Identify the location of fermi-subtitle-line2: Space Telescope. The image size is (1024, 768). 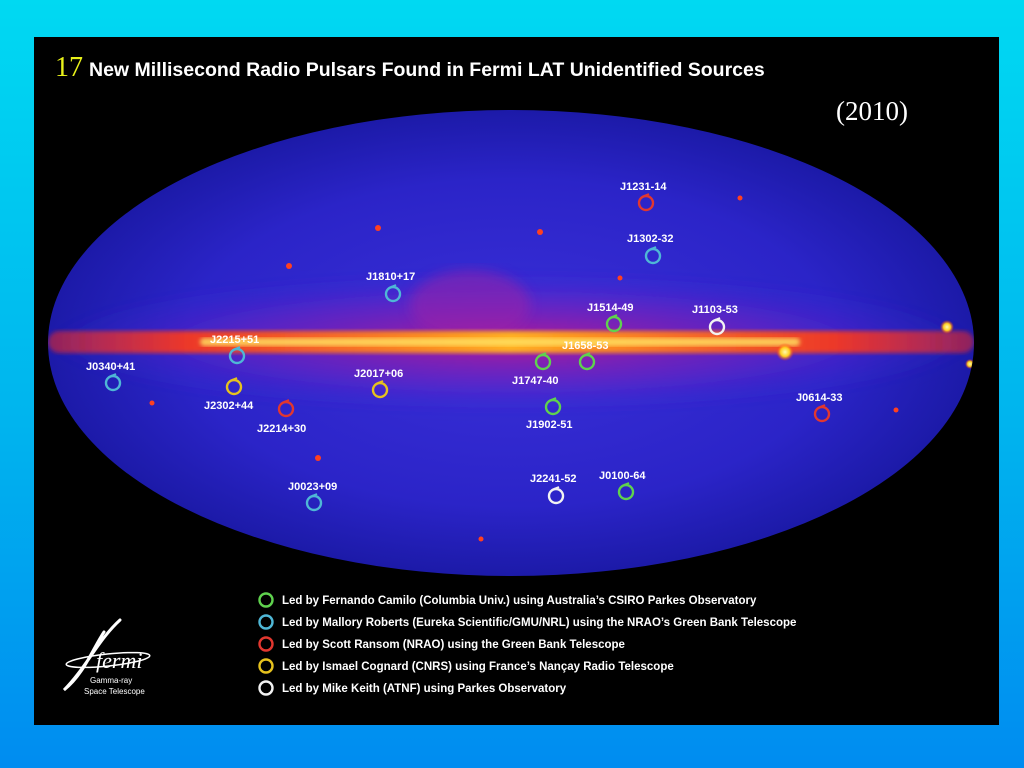
(114, 691).